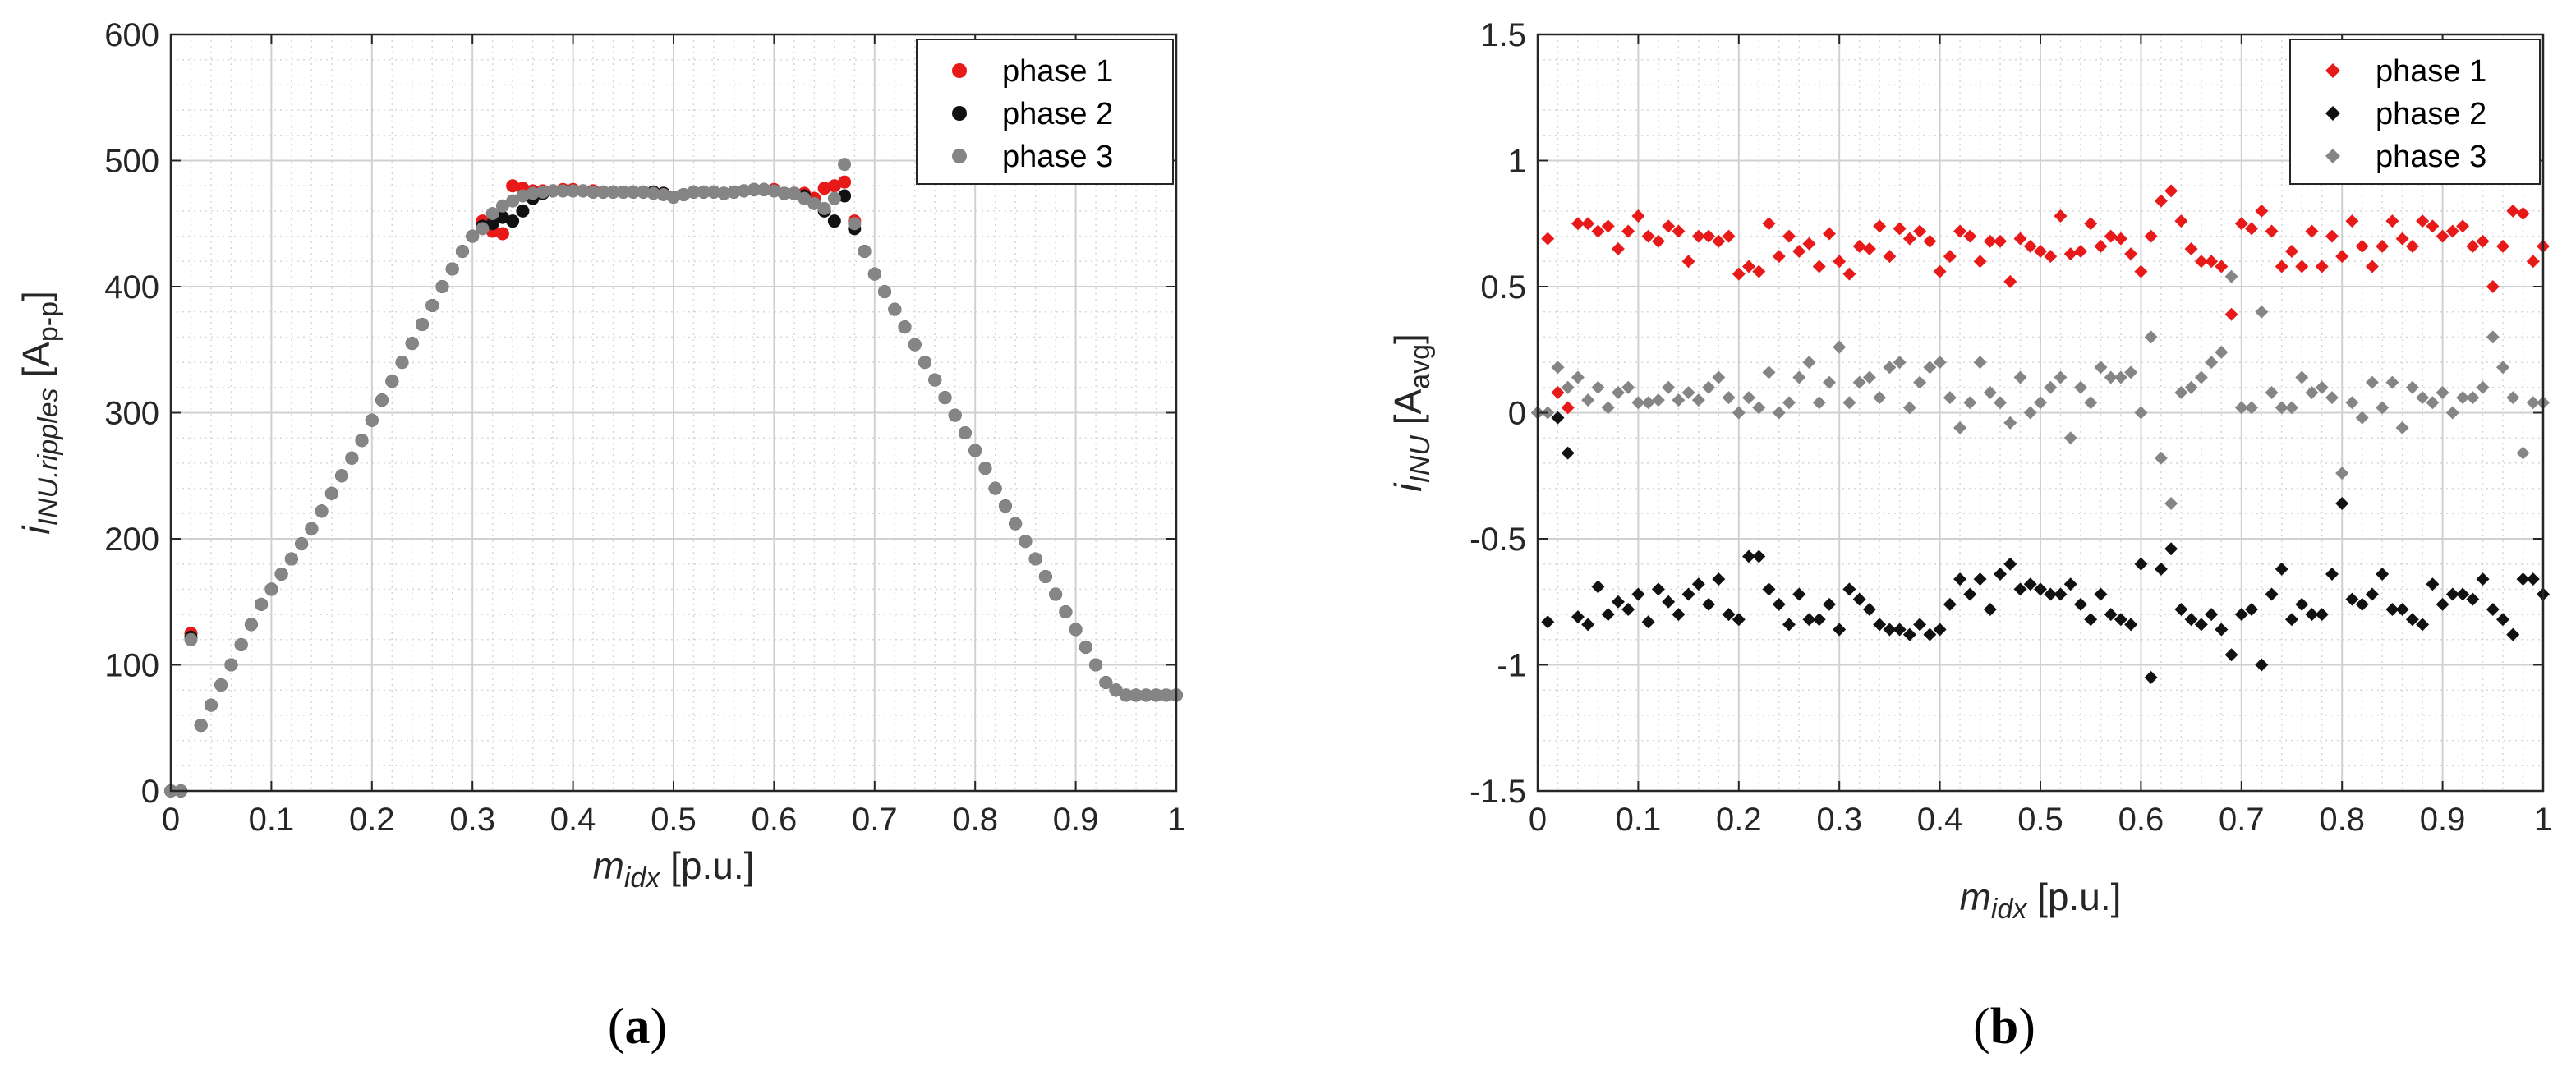  Describe the element at coordinates (171, 820) in the screenshot. I see `chart-a-xtick-label: 0` at that location.